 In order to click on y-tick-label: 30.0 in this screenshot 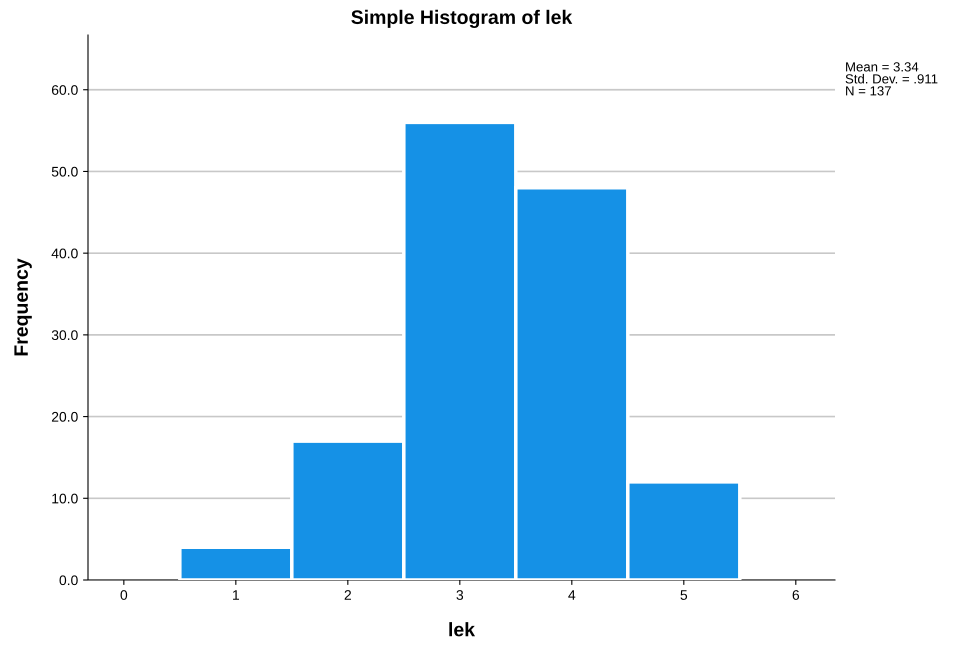, I will do `click(65, 335)`.